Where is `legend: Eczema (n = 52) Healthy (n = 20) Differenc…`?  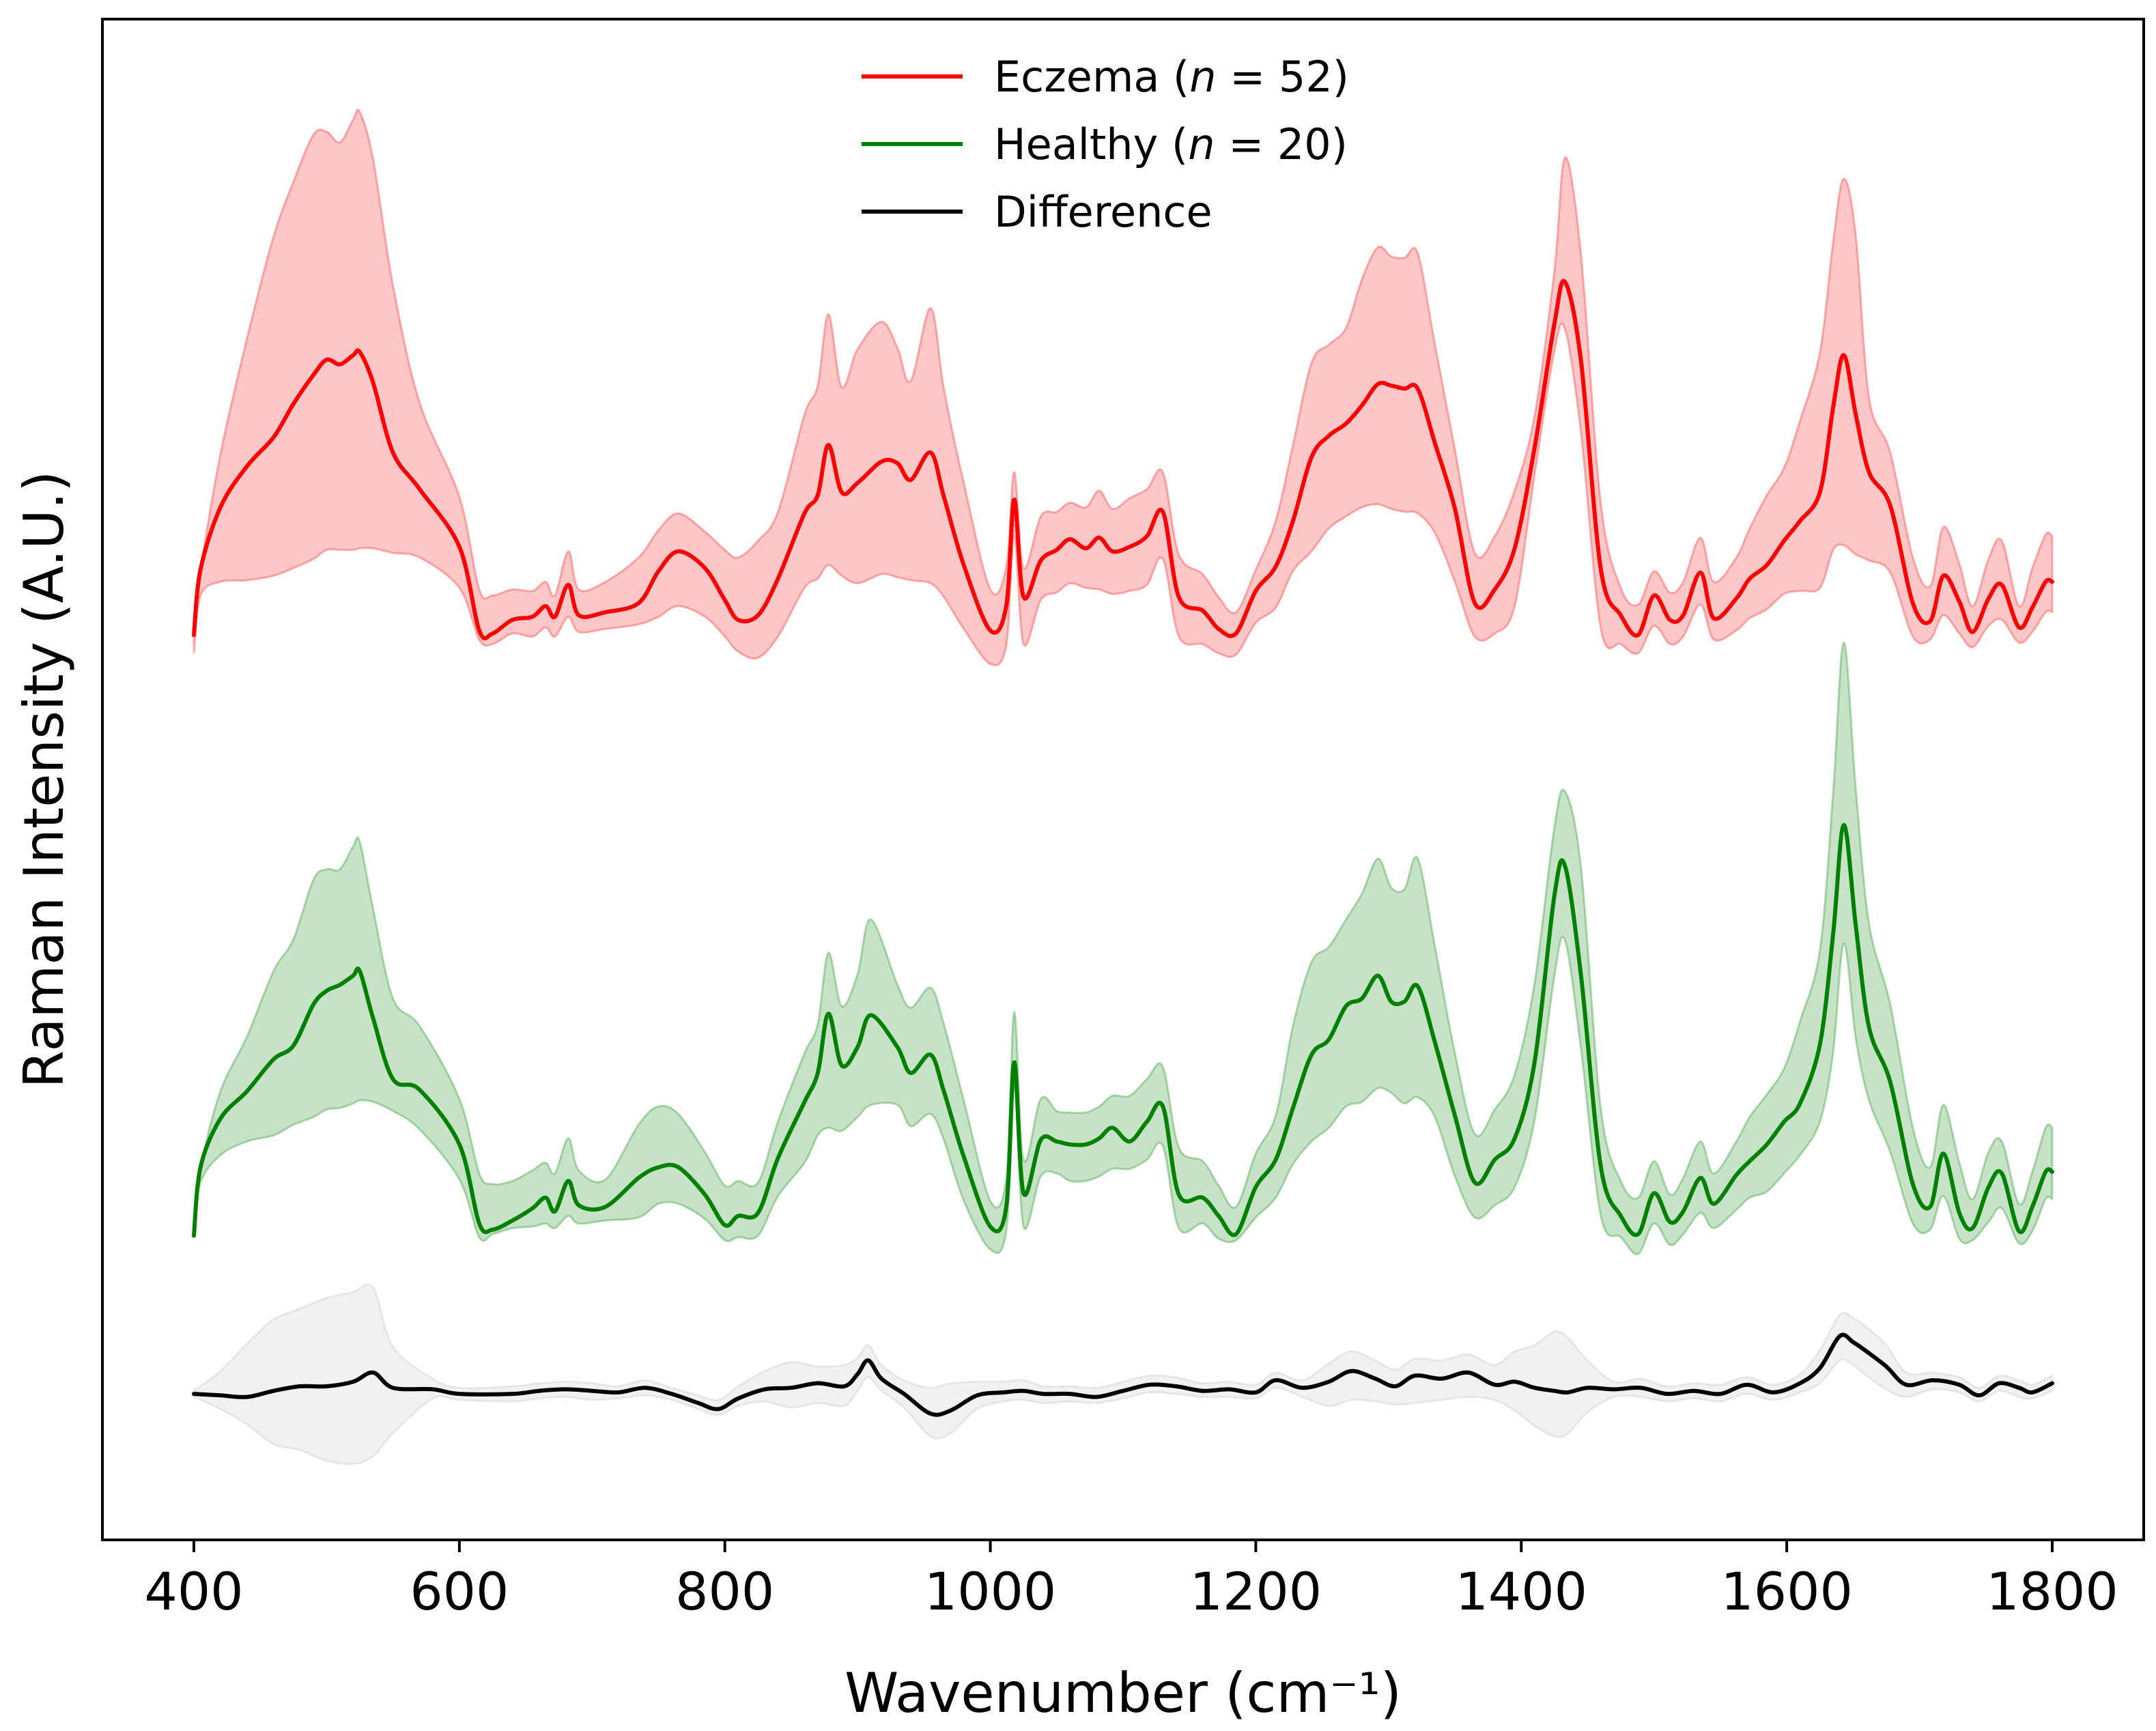 legend: Eczema (n = 52) Healthy (n = 20) Differenc… is located at coordinates (1105, 144).